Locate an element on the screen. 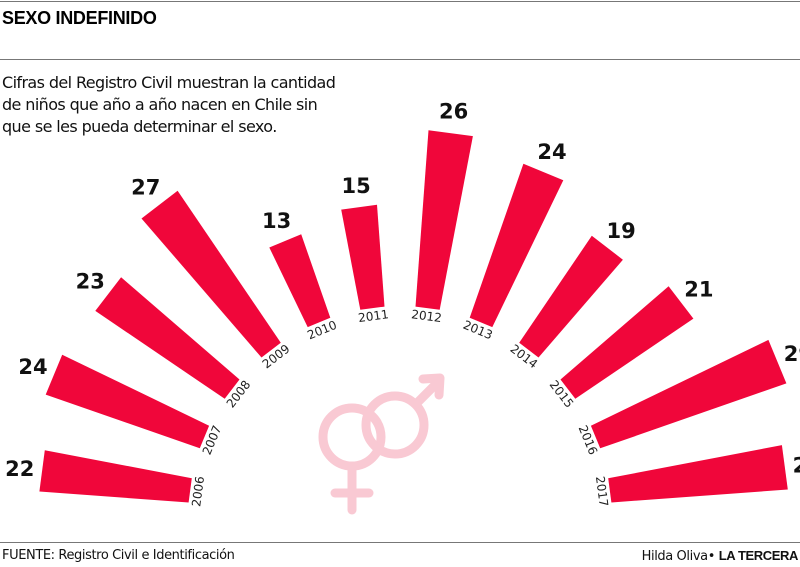 Image resolution: width=800 pixels, height=567 pixels. year-label: 2006 is located at coordinates (198, 491).